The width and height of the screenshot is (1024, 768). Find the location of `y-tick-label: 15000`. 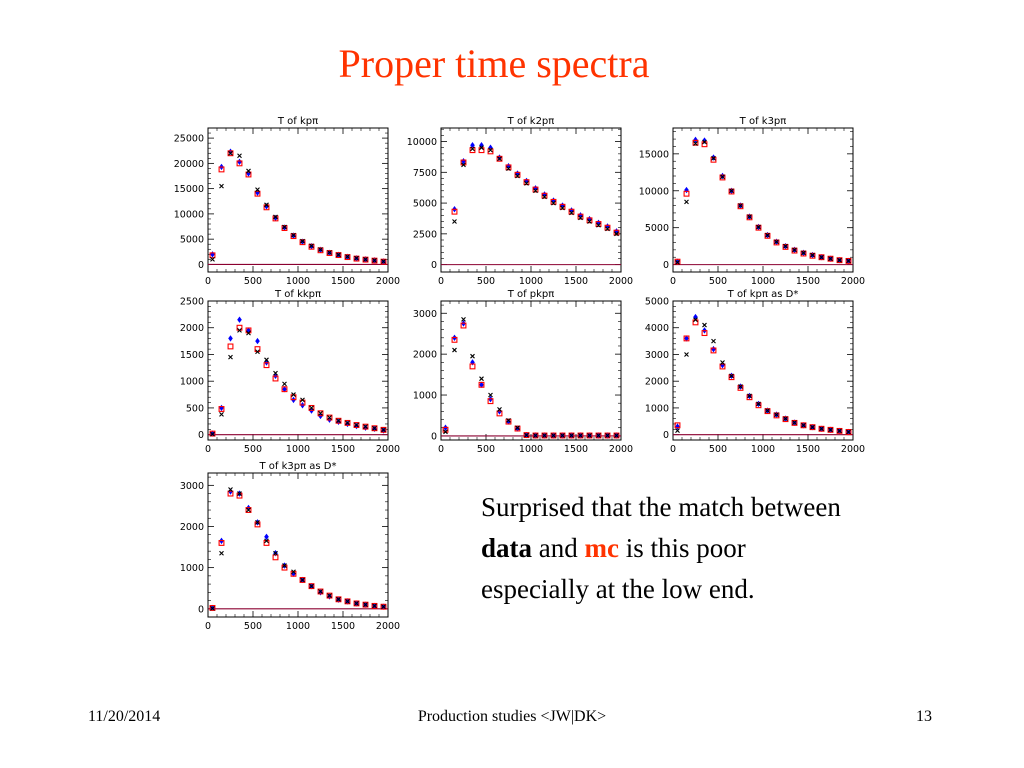

y-tick-label: 15000 is located at coordinates (654, 154).